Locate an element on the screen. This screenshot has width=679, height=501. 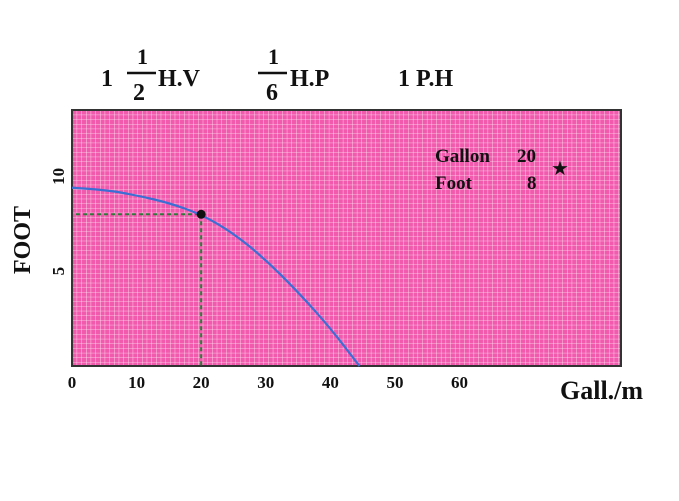
x-tick-label: 50 is located at coordinates (394, 382).